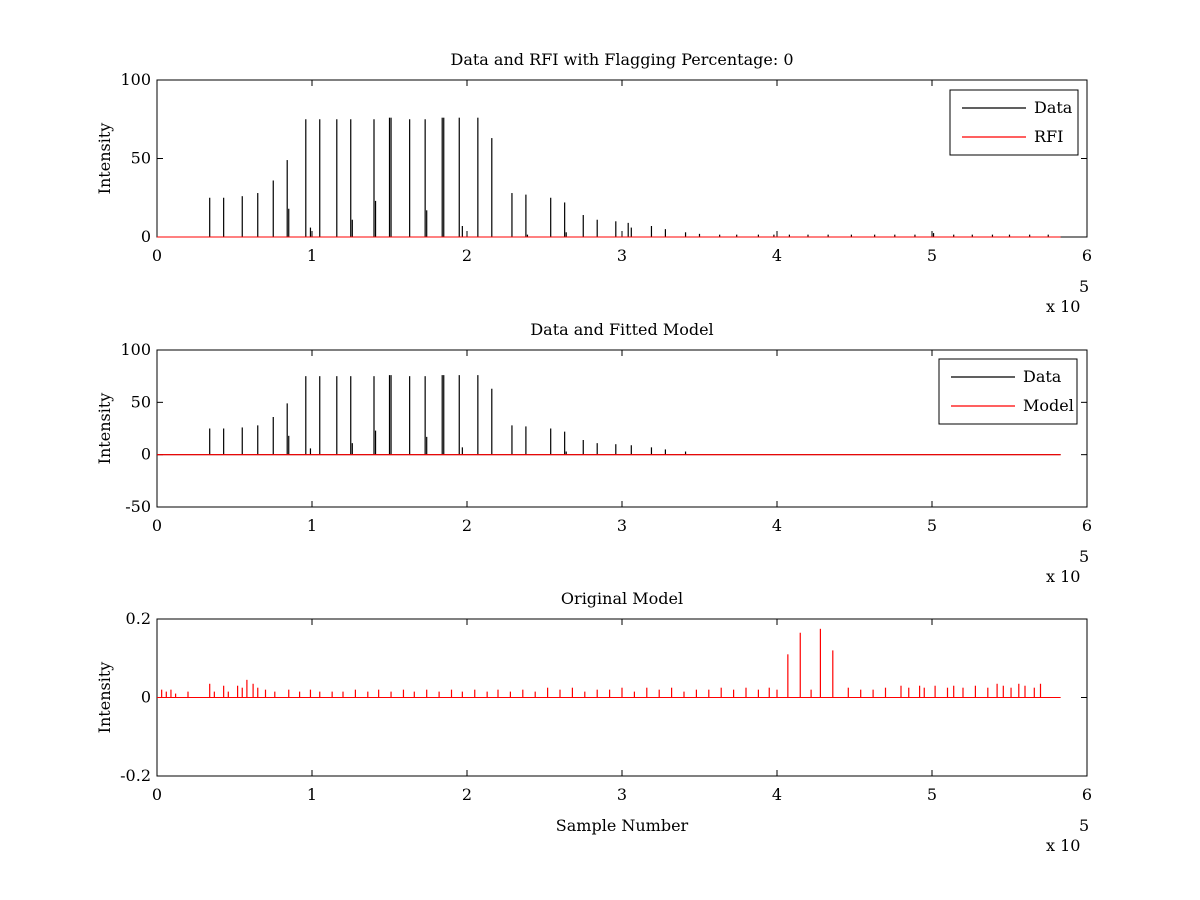  What do you see at coordinates (609, 663) in the screenshot?
I see `series-original-model` at bounding box center [609, 663].